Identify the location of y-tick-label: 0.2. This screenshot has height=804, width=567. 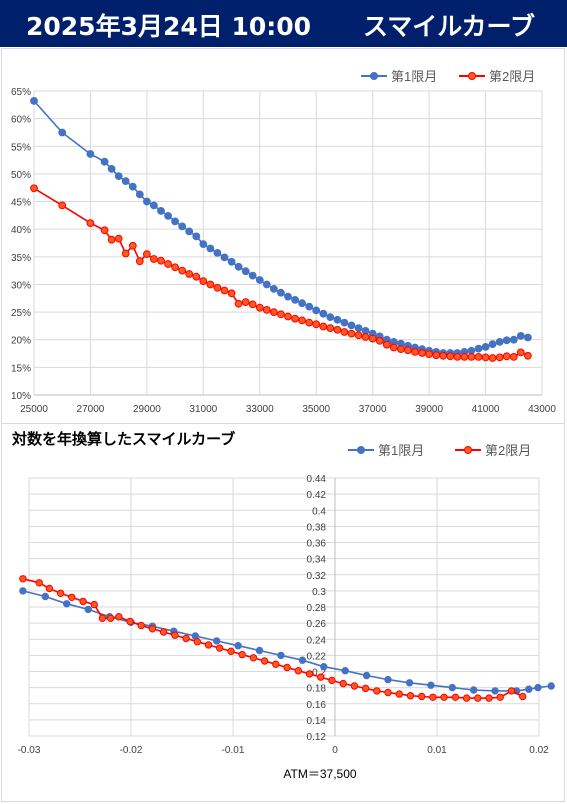
(319, 673).